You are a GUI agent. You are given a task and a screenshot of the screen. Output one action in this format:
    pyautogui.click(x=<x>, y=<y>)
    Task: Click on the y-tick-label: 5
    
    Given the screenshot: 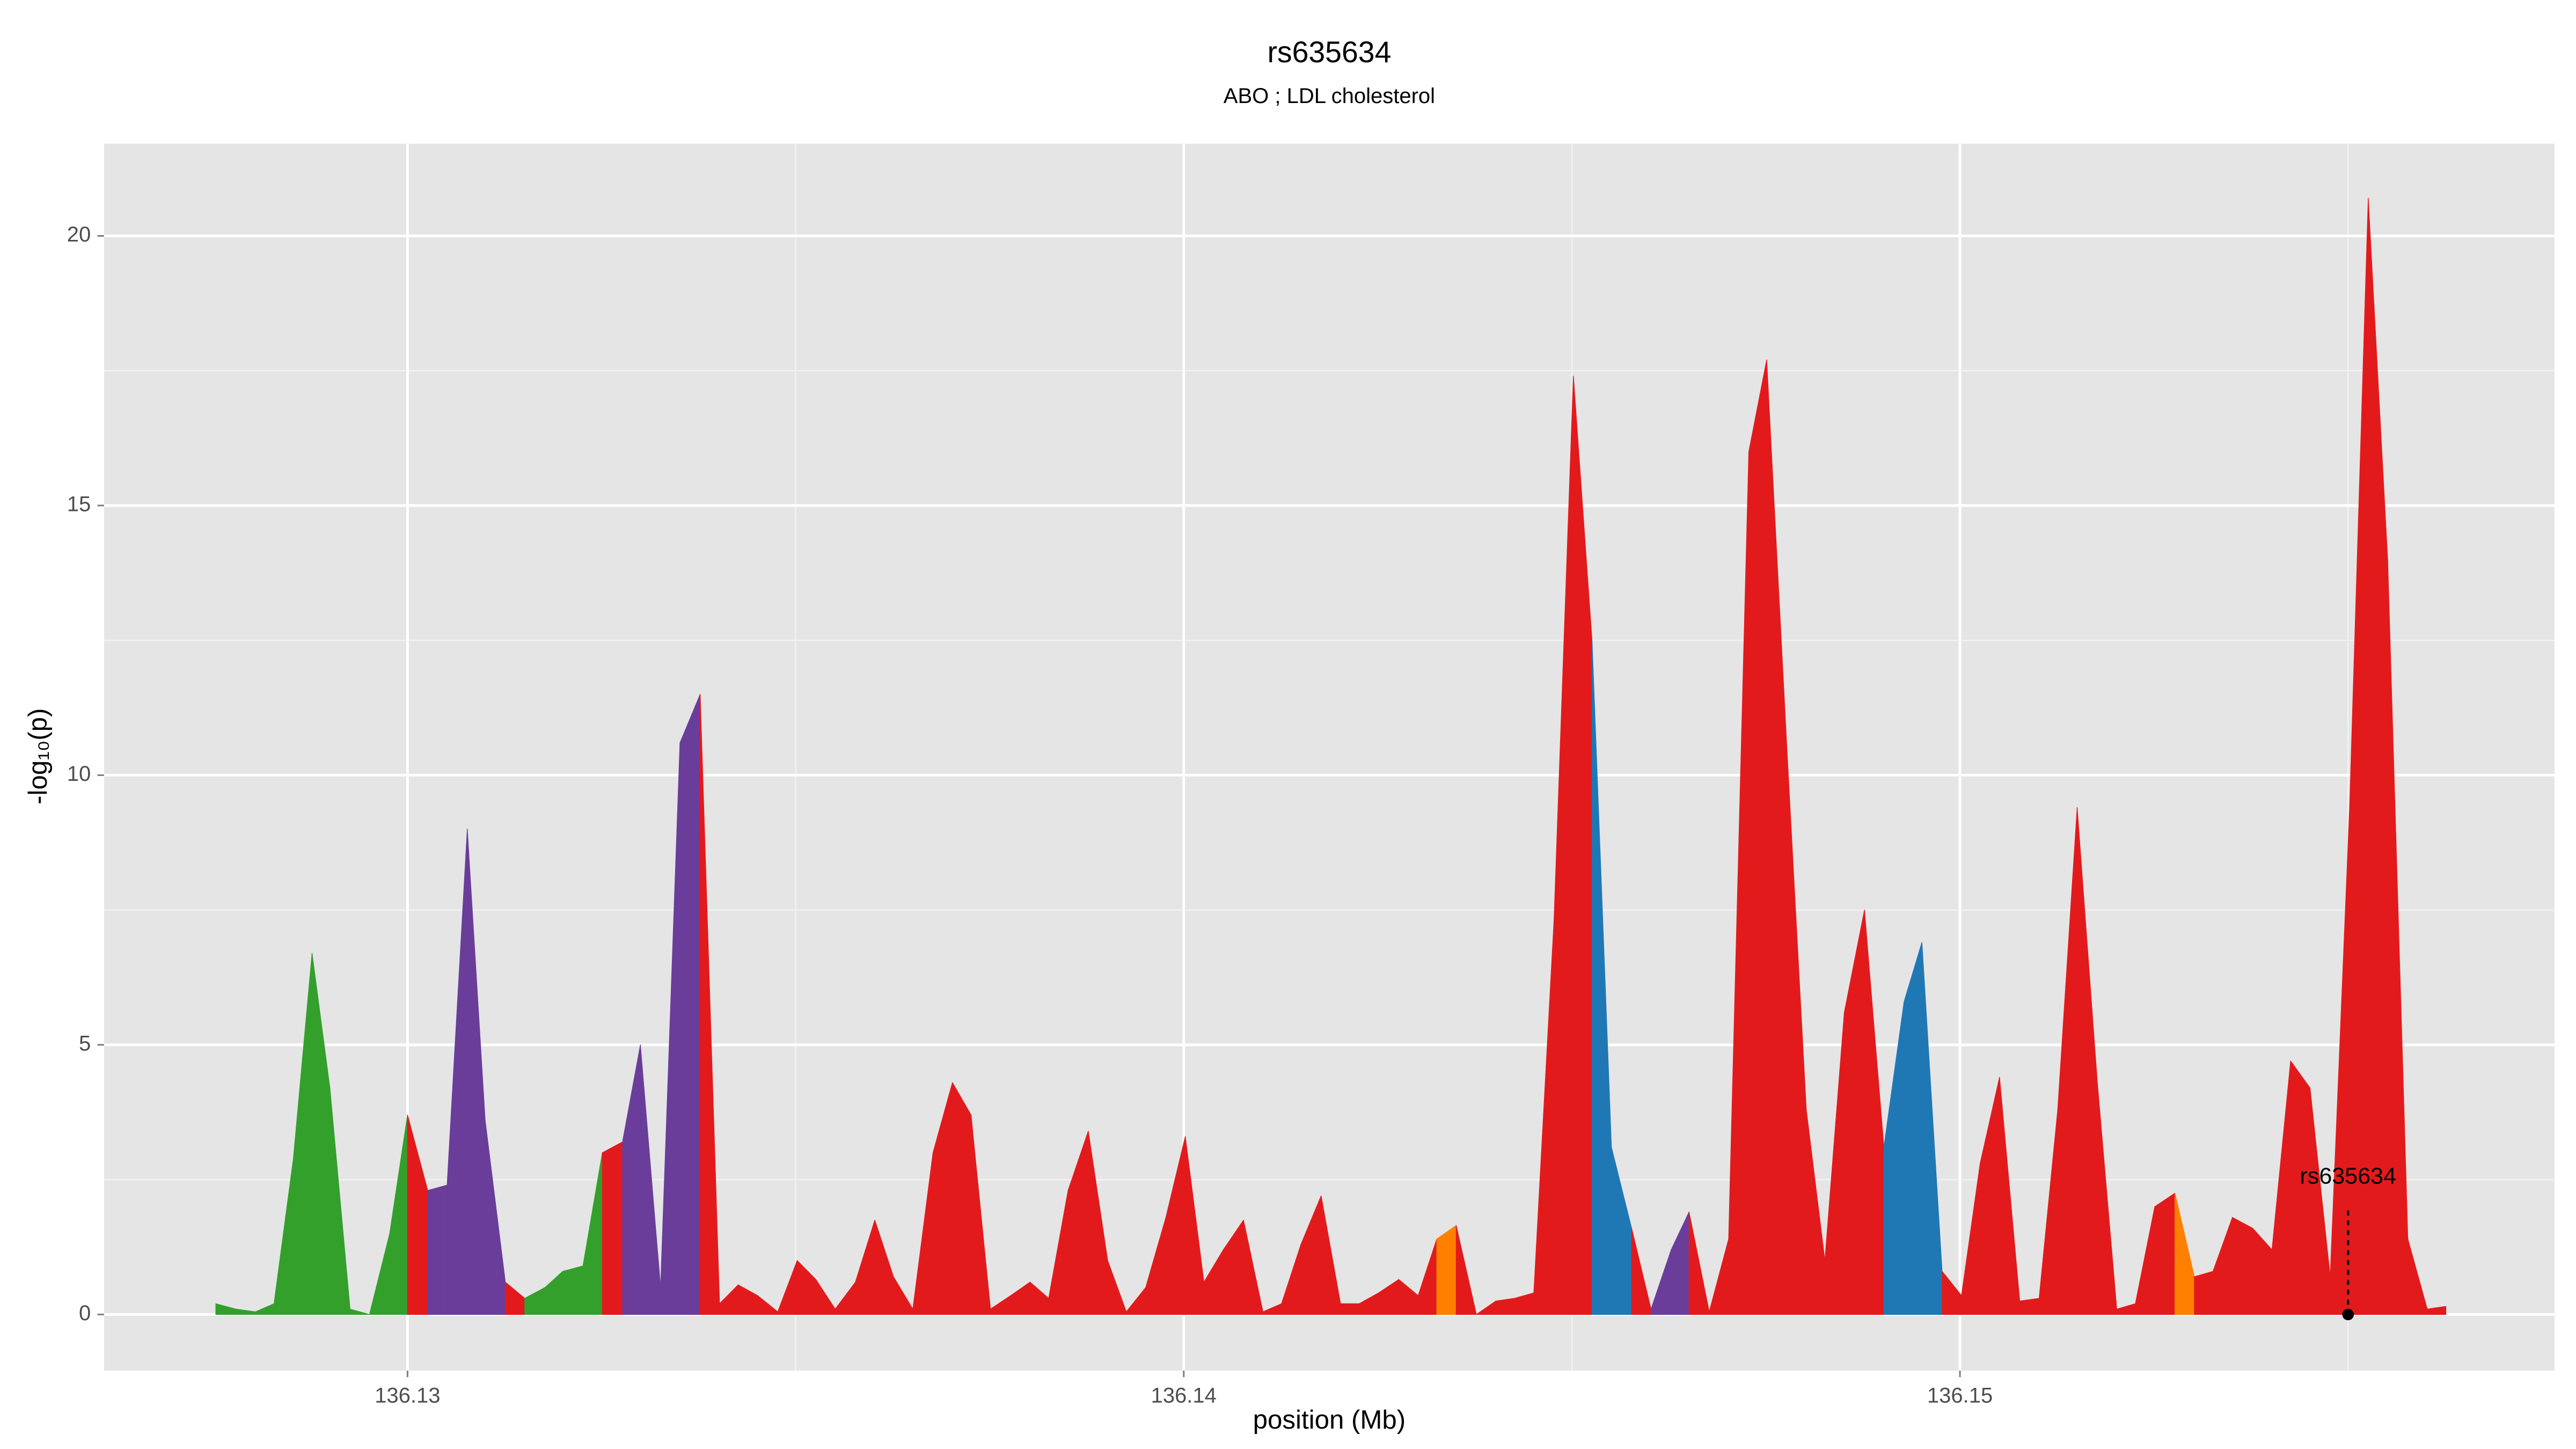 What is the action you would take?
    pyautogui.click(x=85, y=1043)
    